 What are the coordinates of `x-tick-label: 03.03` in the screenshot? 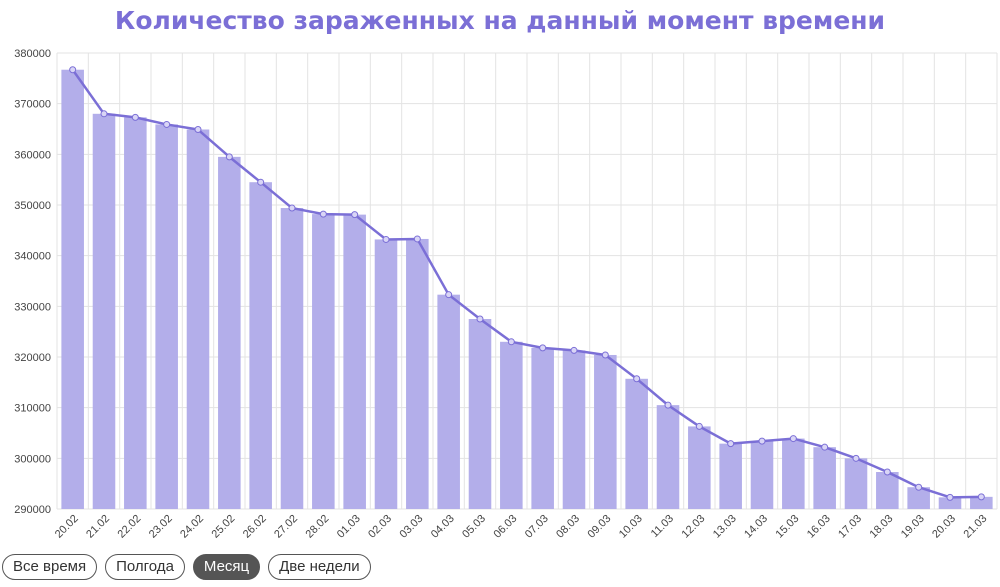 It's located at (412, 527).